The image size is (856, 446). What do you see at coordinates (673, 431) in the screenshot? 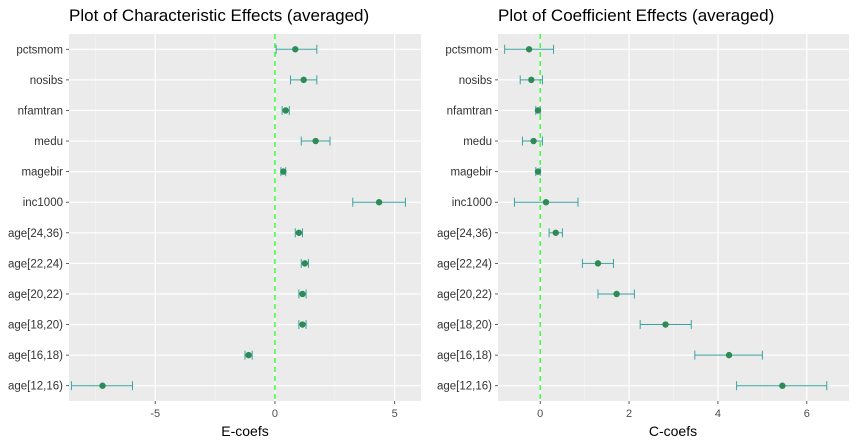
I see `x-axis-label: C-coefs` at bounding box center [673, 431].